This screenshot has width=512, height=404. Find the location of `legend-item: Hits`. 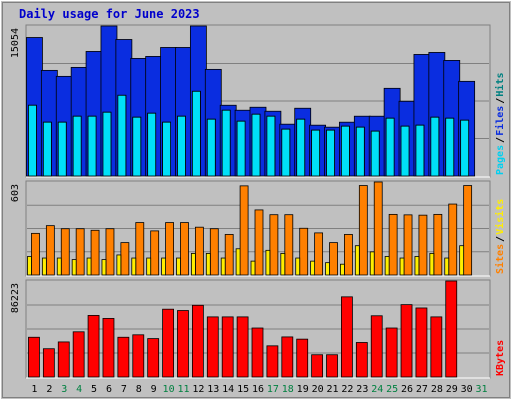

legend-item: Hits is located at coordinates (500, 85).